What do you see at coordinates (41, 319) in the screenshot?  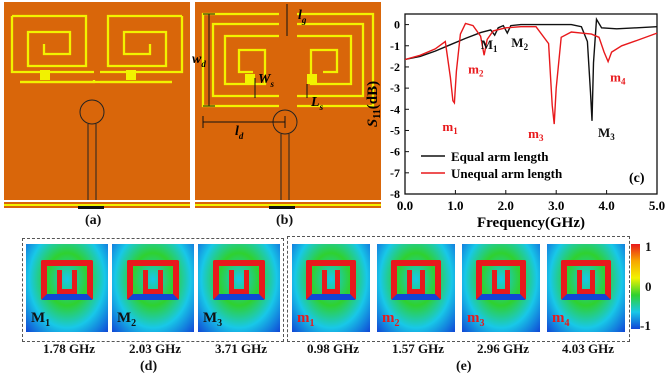 I see `mode-label: M1` at bounding box center [41, 319].